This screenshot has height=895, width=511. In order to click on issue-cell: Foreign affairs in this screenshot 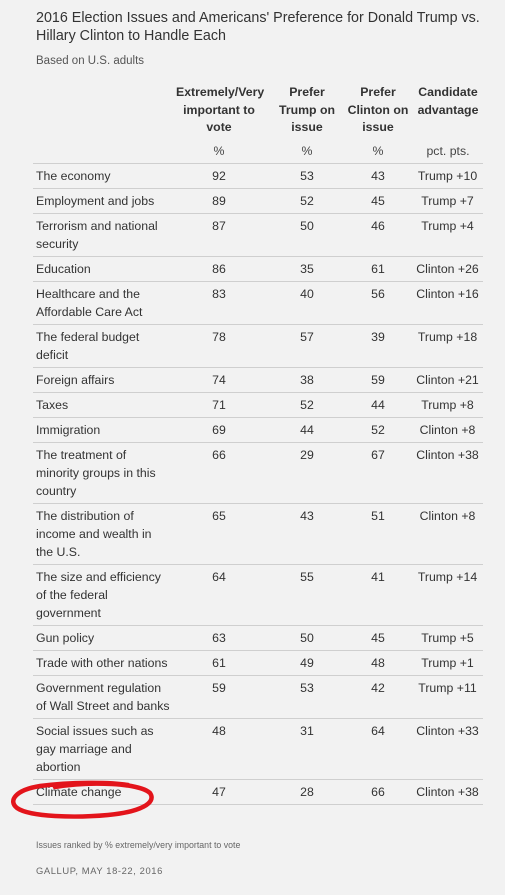, I will do `click(104, 380)`.